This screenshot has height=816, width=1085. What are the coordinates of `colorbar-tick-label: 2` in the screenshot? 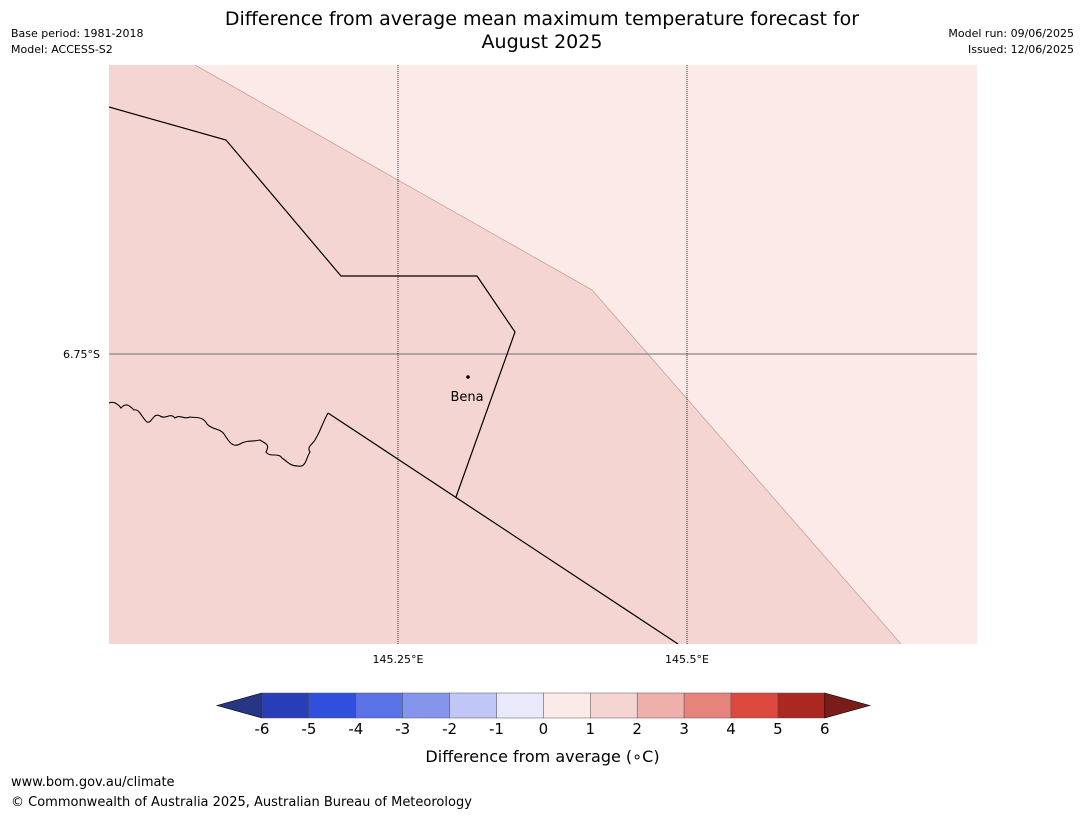 It's located at (637, 729).